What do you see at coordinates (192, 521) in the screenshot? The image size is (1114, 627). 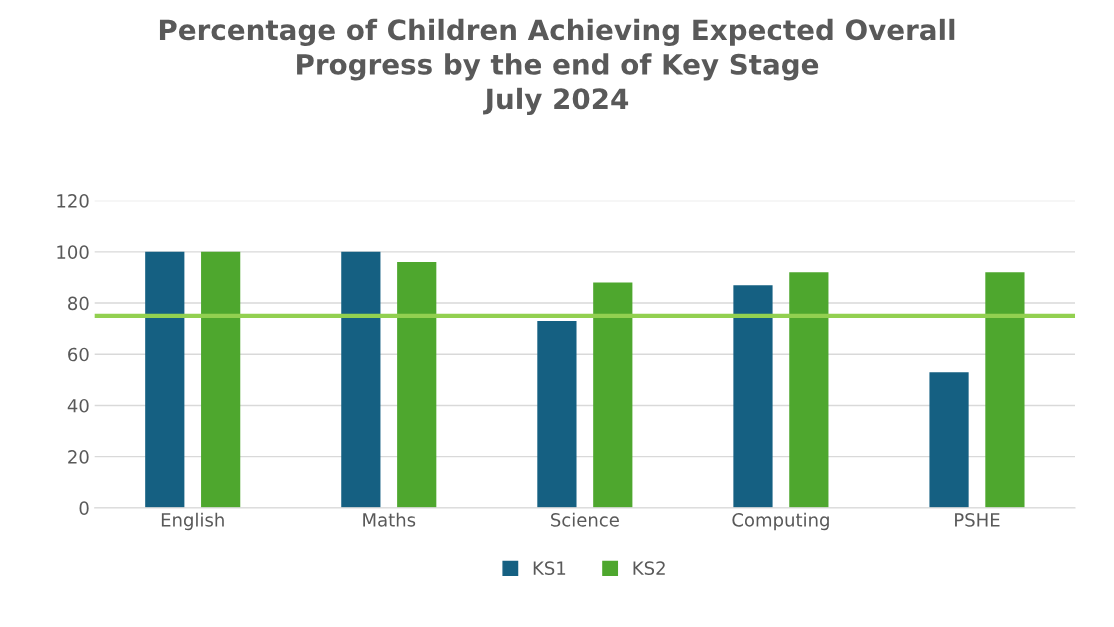 I see `x-tick-label: English` at bounding box center [192, 521].